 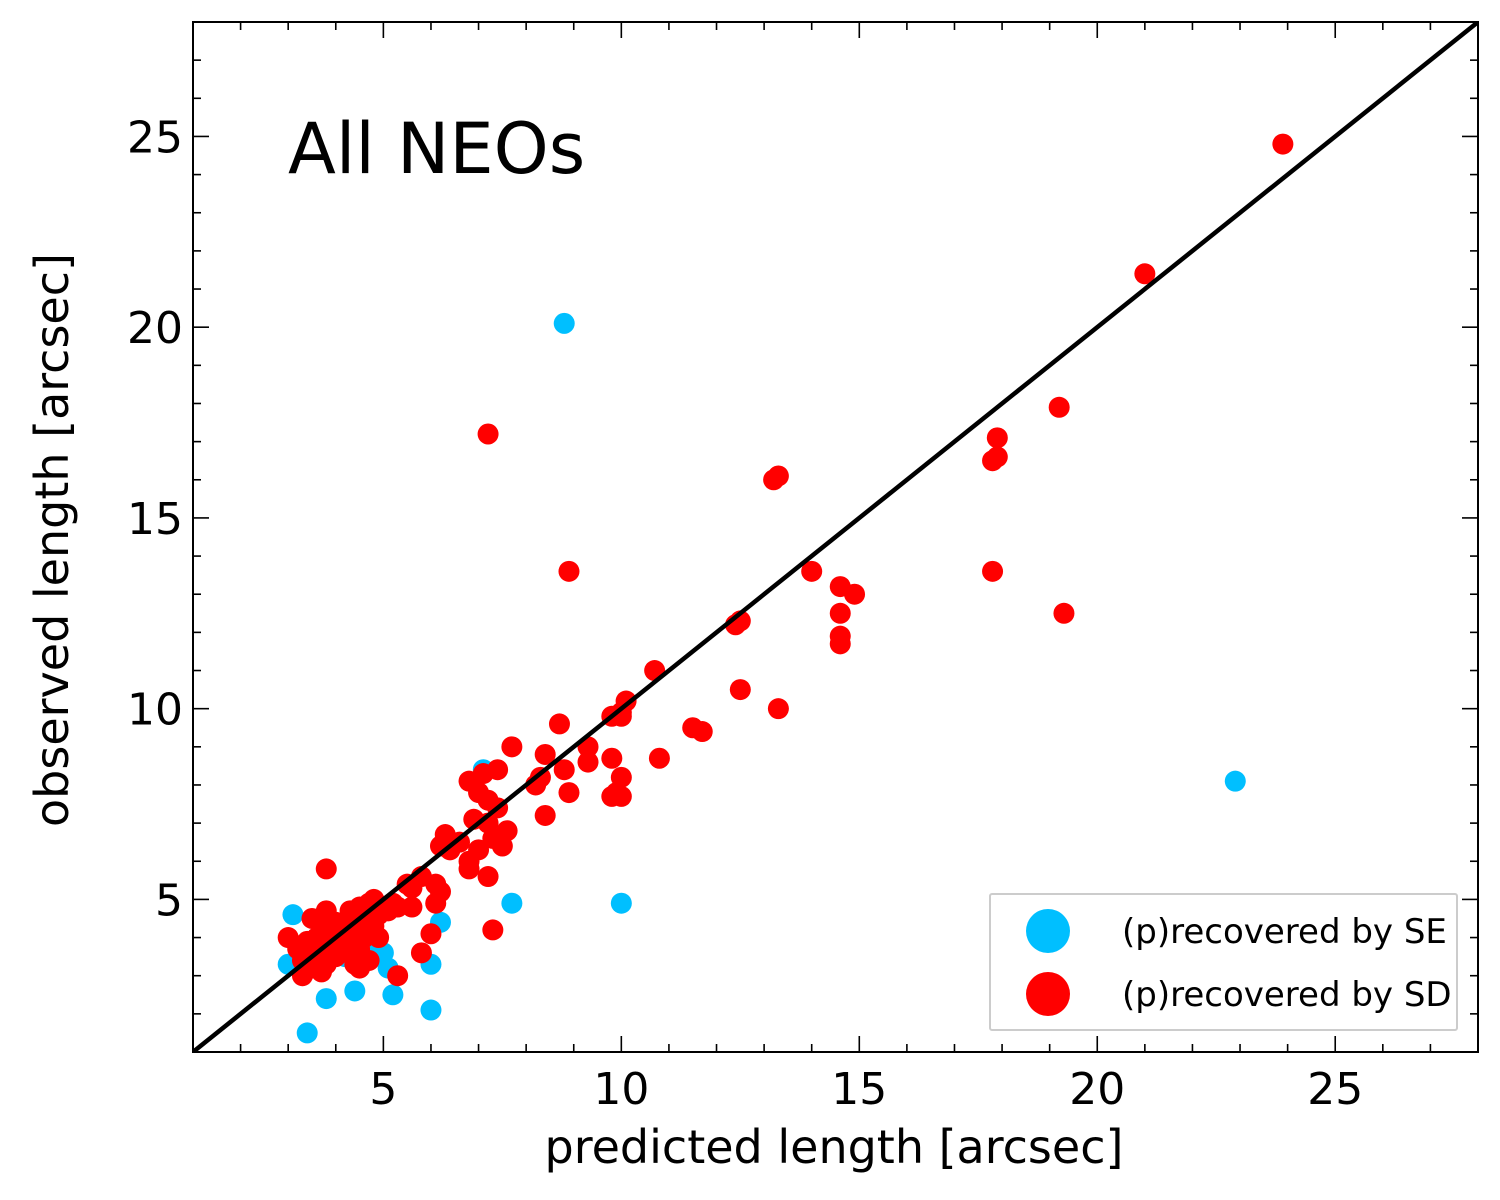 What do you see at coordinates (621, 1089) in the screenshot?
I see `x-tick-label-10: 10` at bounding box center [621, 1089].